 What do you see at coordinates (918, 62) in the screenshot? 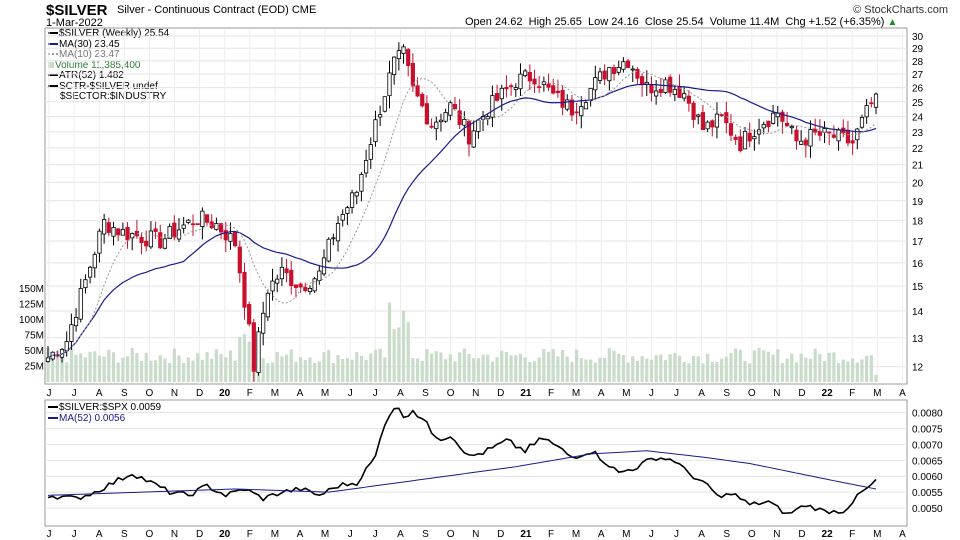
I see `price-tick-label: 28` at bounding box center [918, 62].